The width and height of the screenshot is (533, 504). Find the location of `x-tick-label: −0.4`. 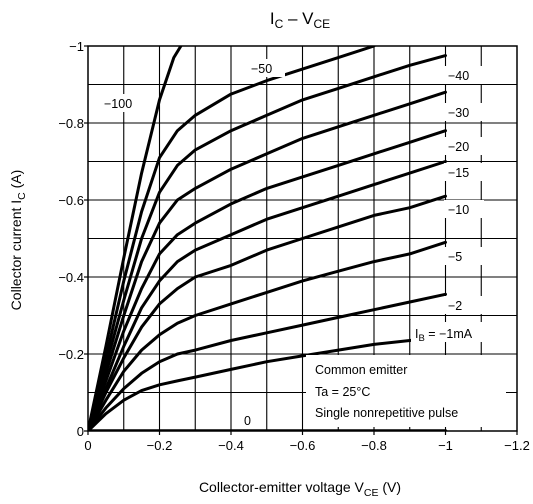

x-tick-label: −0.4 is located at coordinates (231, 445).